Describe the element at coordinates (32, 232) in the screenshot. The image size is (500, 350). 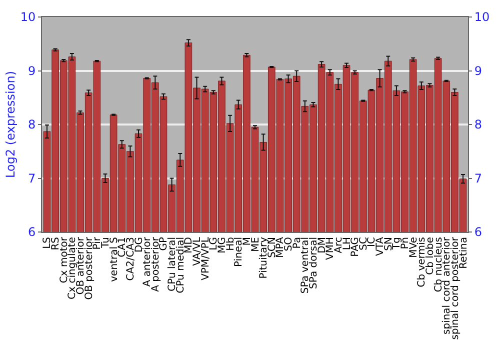
I see `y-tick-label: 6` at that location.